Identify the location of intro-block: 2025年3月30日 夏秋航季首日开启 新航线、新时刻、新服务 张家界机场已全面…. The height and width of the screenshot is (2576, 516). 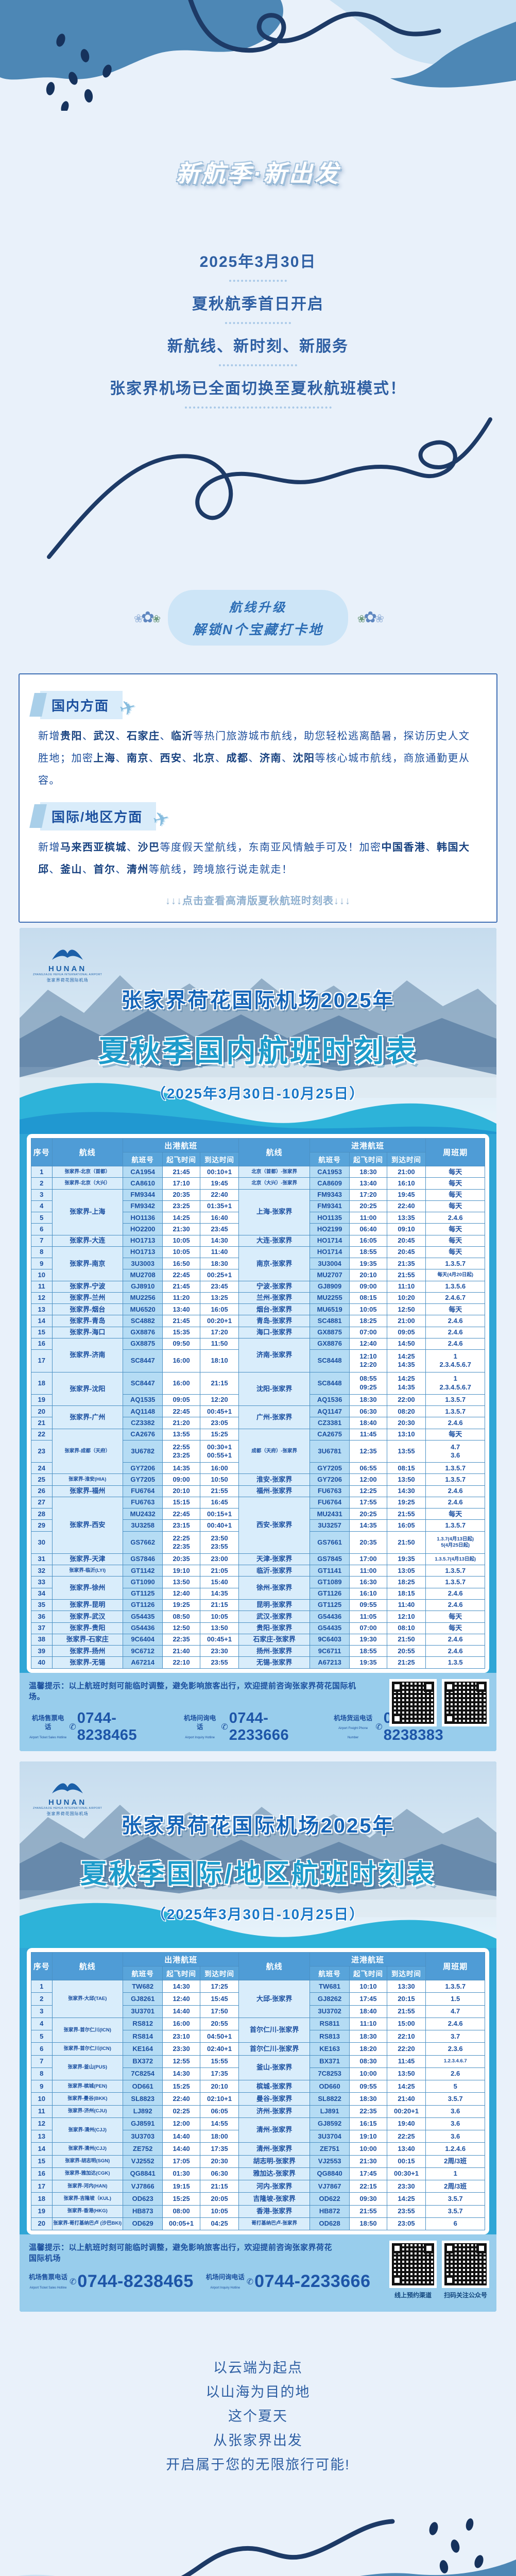
(258, 329).